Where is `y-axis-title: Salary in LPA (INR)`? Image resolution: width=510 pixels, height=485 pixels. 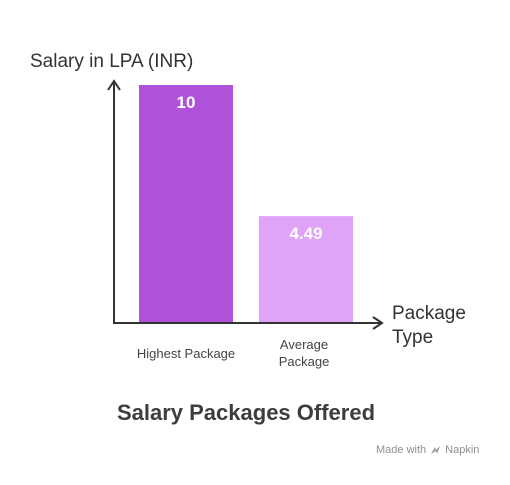
y-axis-title: Salary in LPA (INR) is located at coordinates (111, 61).